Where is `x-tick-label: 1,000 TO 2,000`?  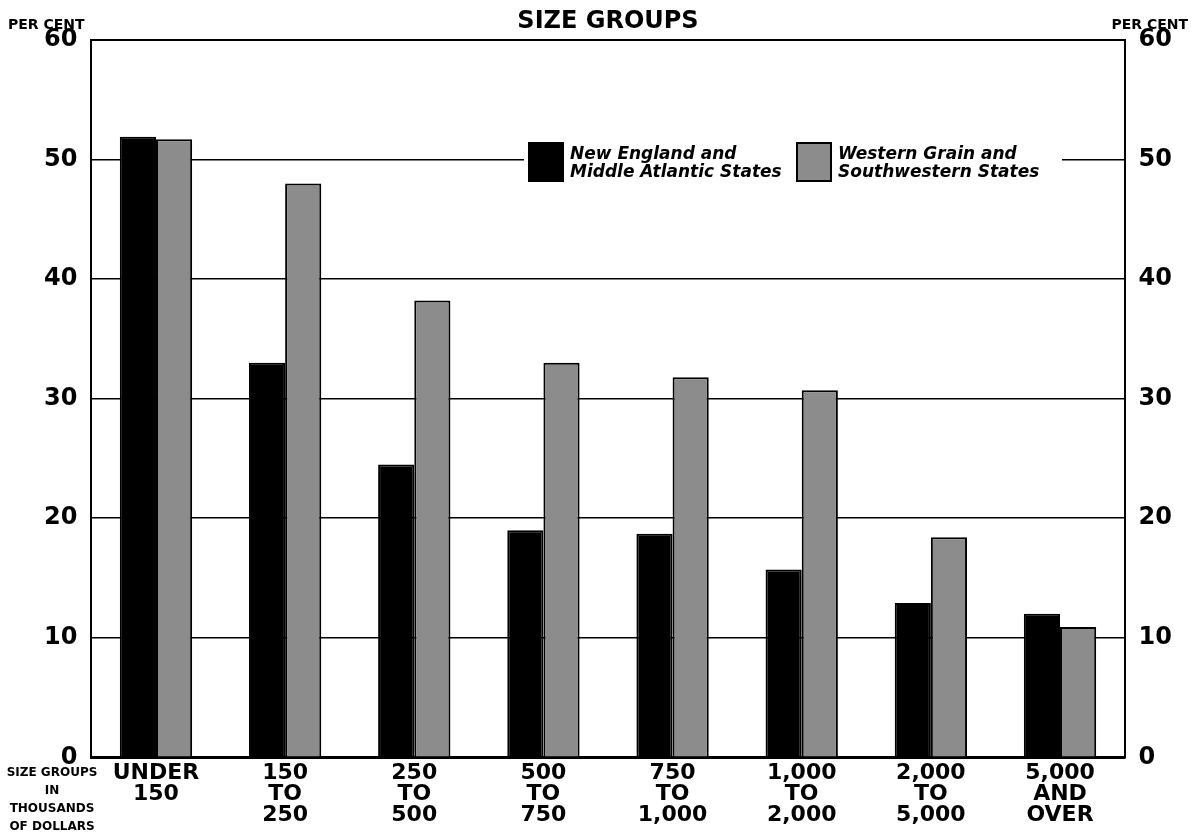
x-tick-label: 1,000 TO 2,000 is located at coordinates (801, 793).